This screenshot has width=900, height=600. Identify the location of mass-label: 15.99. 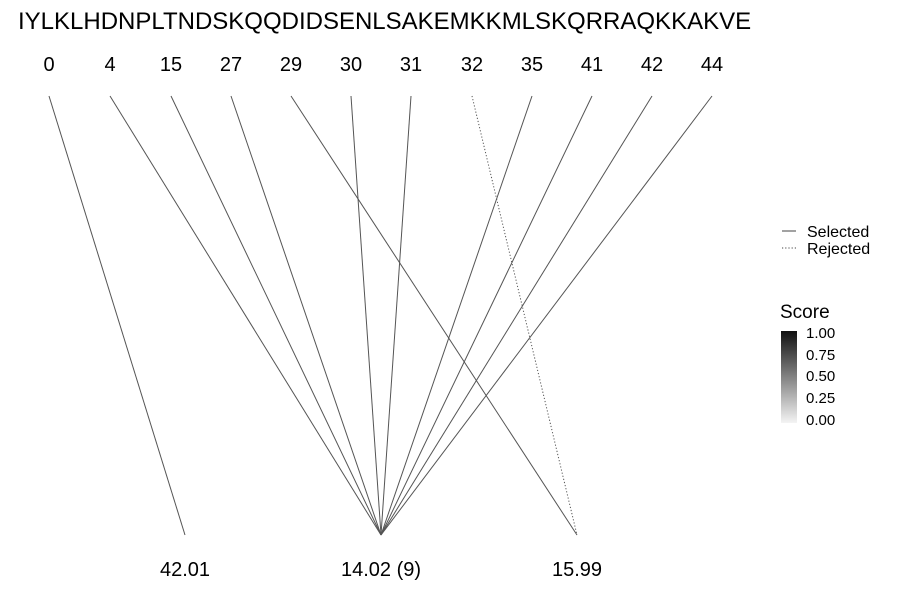
(577, 570).